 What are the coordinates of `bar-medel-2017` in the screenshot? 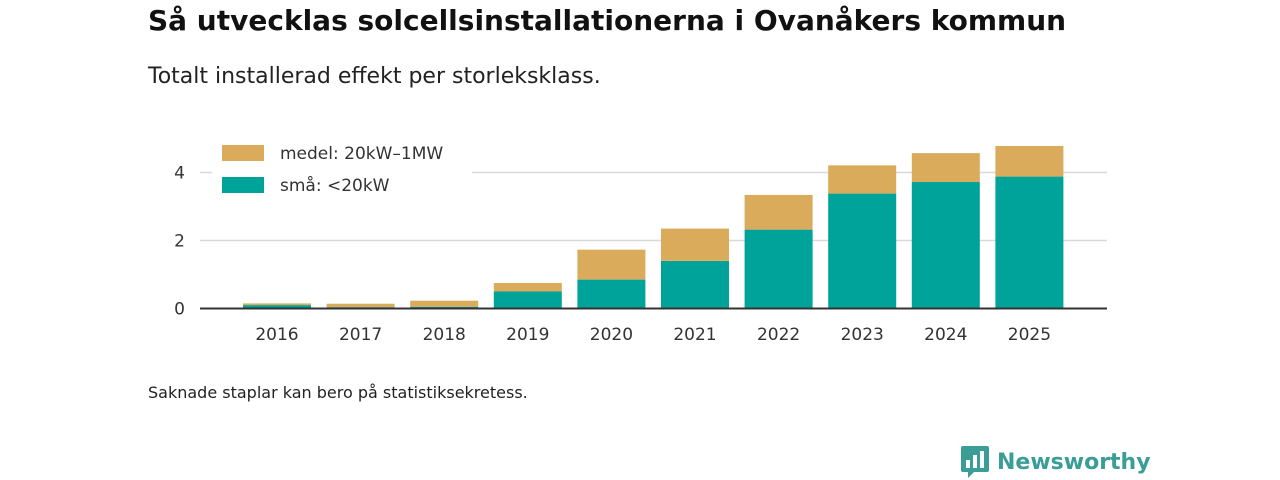 It's located at (360, 305).